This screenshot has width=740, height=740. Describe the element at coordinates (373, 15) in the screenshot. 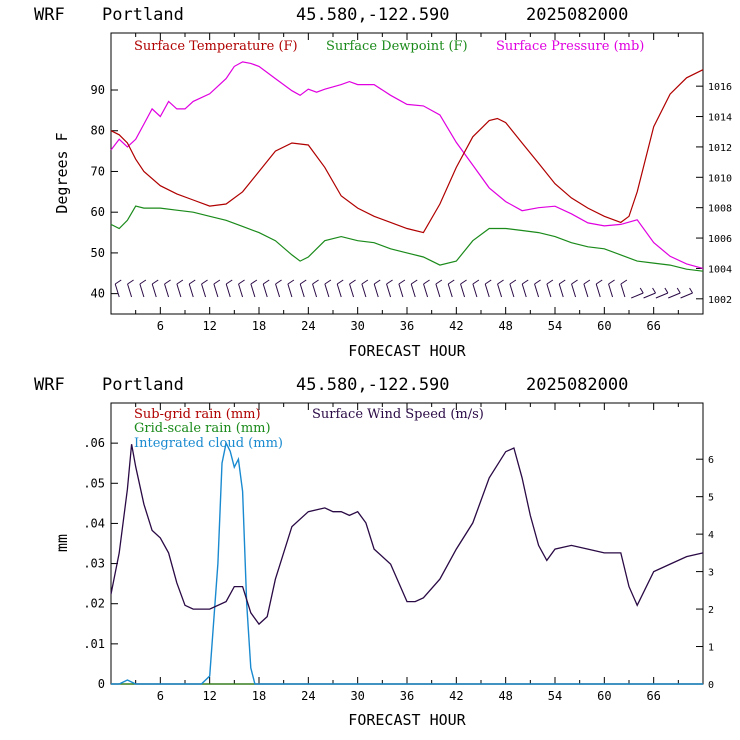

I see `top-header-coords: 45.580,-122.590` at that location.